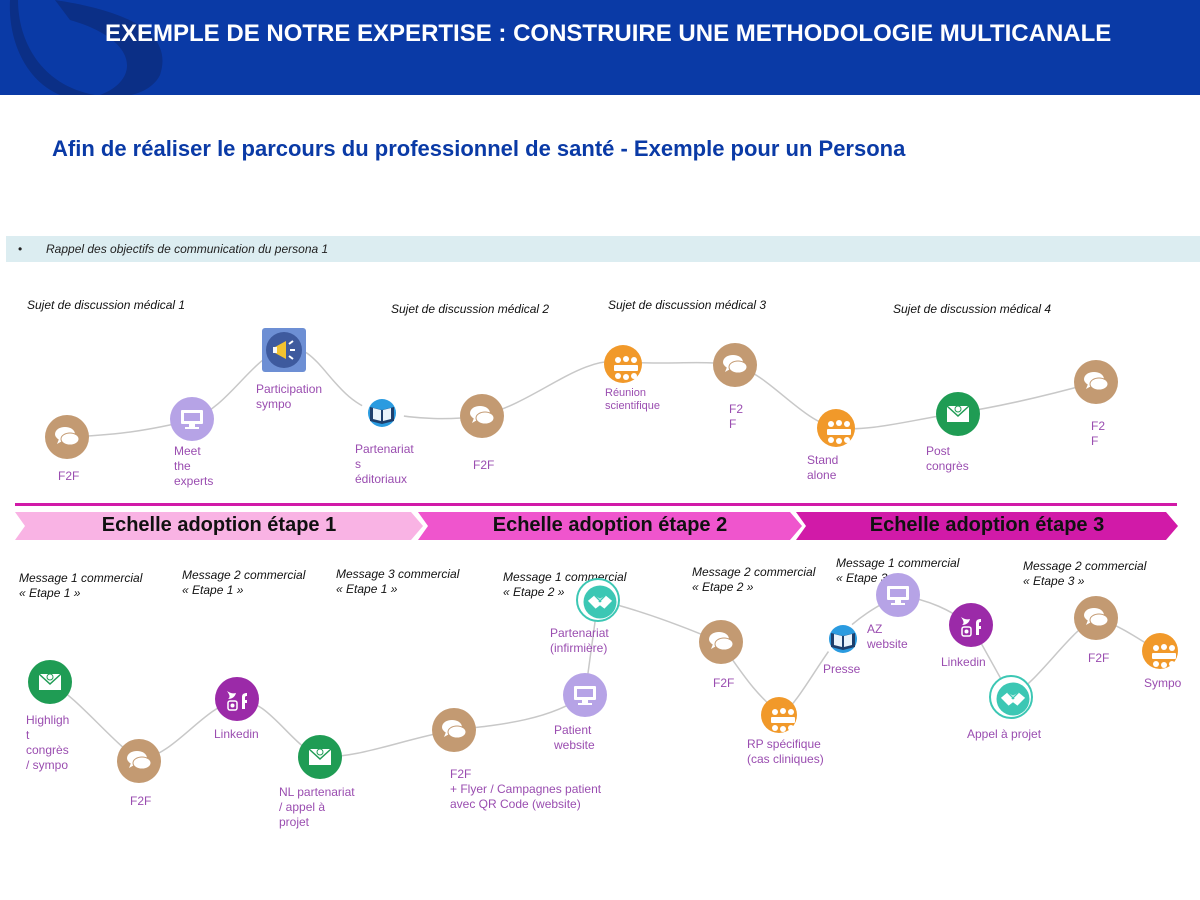  Describe the element at coordinates (887, 636) in the screenshot. I see `node-label: AZ website` at that location.